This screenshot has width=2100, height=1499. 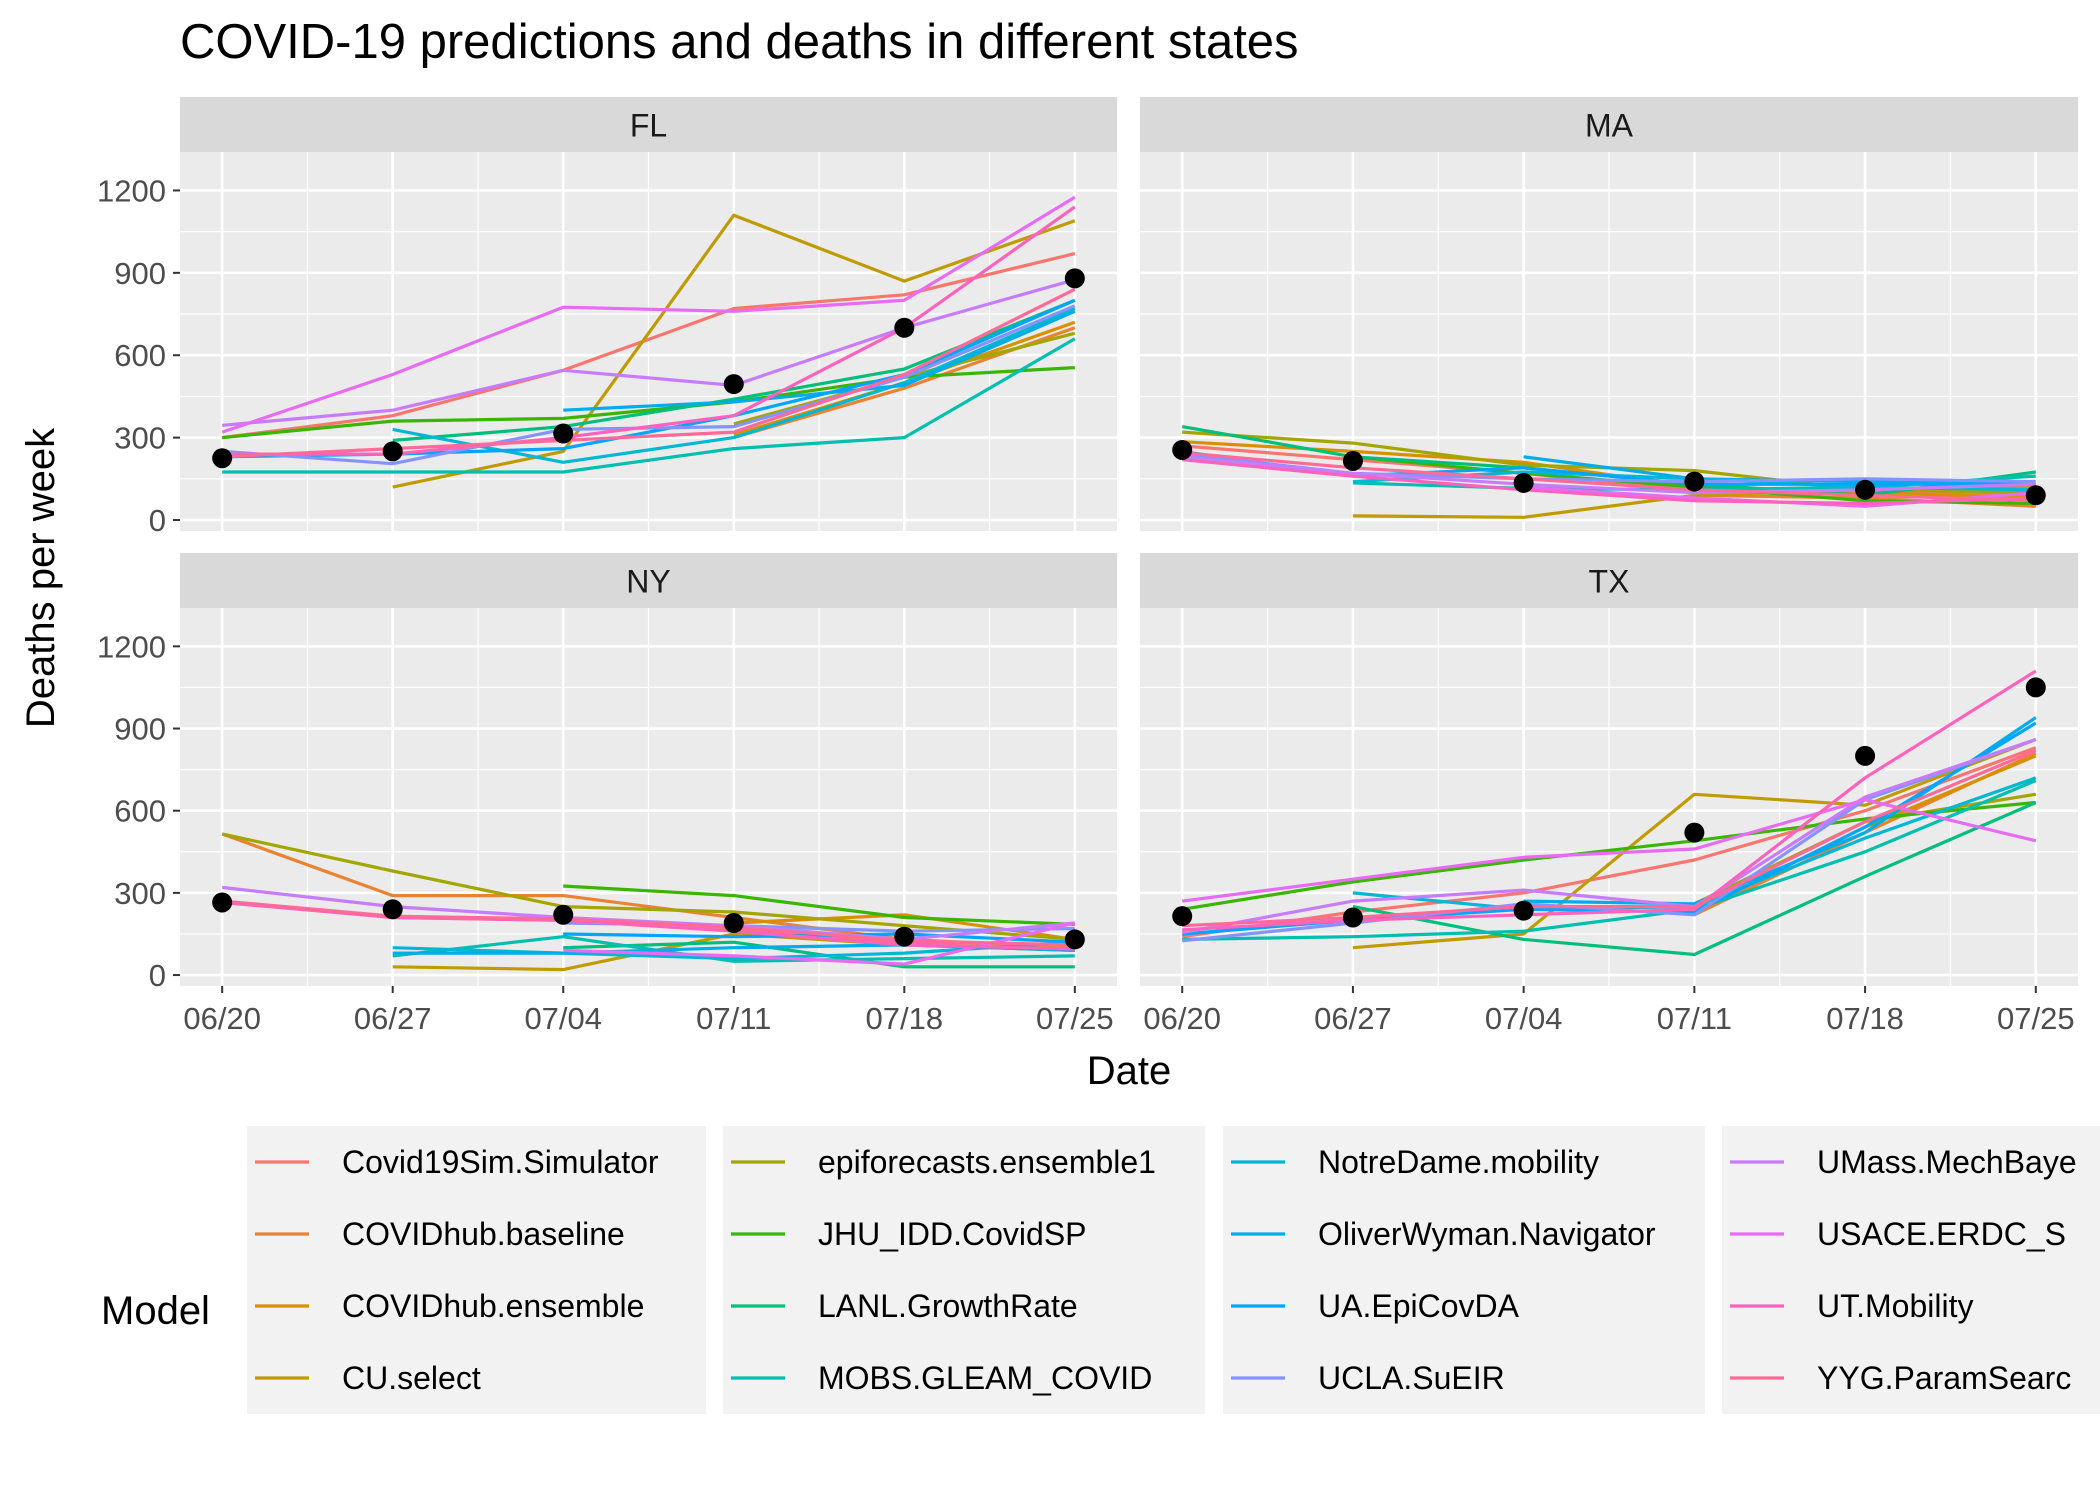 I want to click on legend-label: UMass.MechBaye, so click(x=1947, y=1162).